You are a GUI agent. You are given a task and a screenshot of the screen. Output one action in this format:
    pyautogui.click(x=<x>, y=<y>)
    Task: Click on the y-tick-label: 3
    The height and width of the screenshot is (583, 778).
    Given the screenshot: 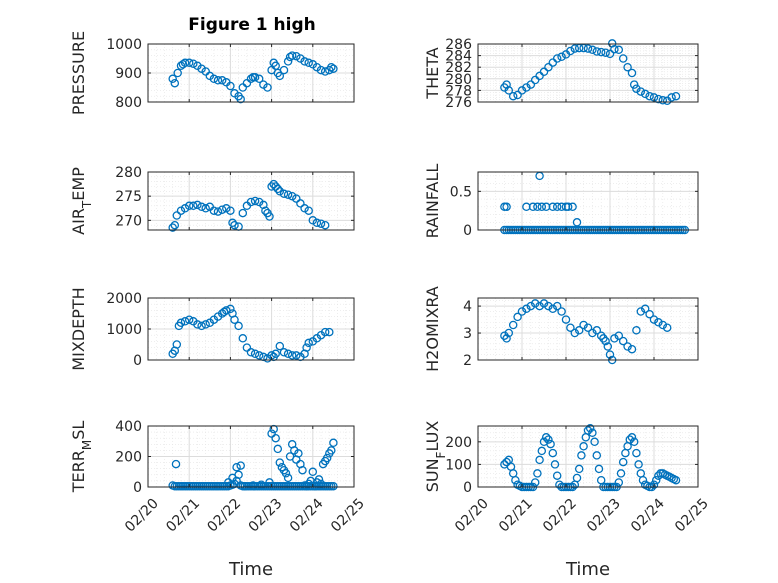 What is the action you would take?
    pyautogui.click(x=467, y=334)
    